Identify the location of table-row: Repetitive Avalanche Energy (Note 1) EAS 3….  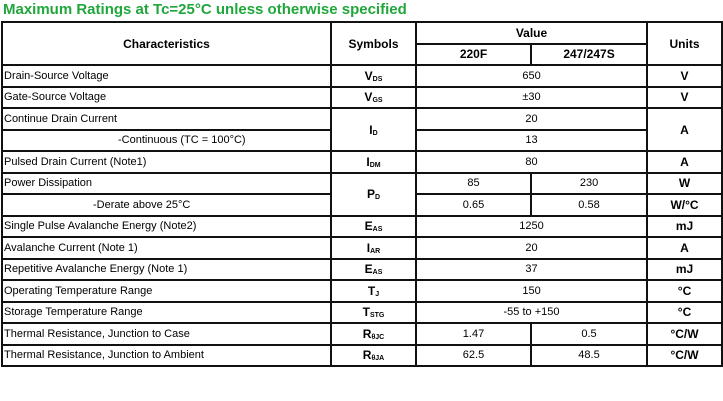
(362, 269).